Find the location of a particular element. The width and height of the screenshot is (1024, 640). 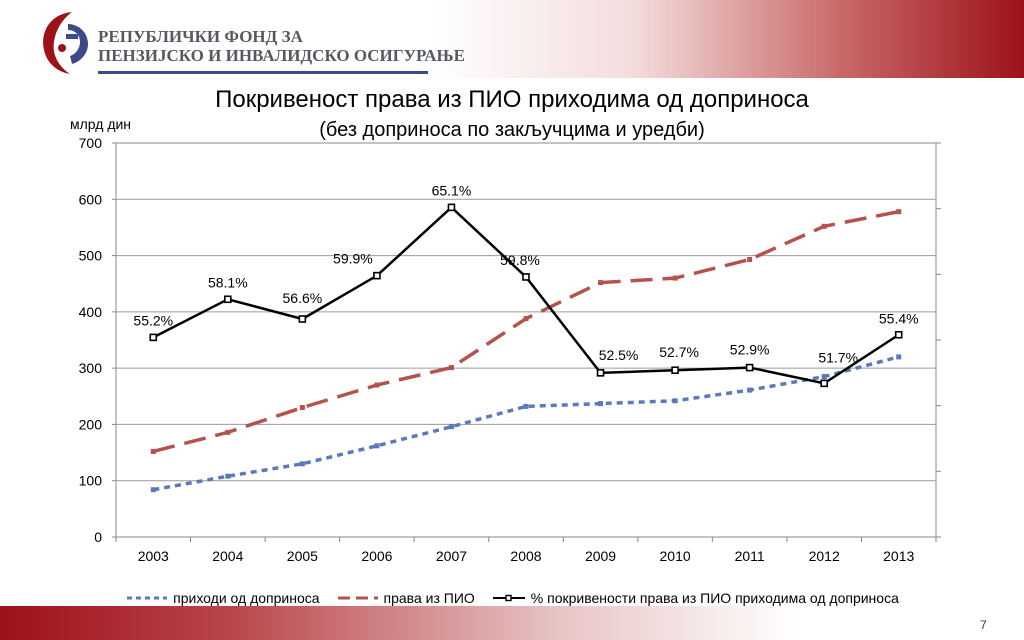

x-tick-label: 2013 is located at coordinates (898, 556).